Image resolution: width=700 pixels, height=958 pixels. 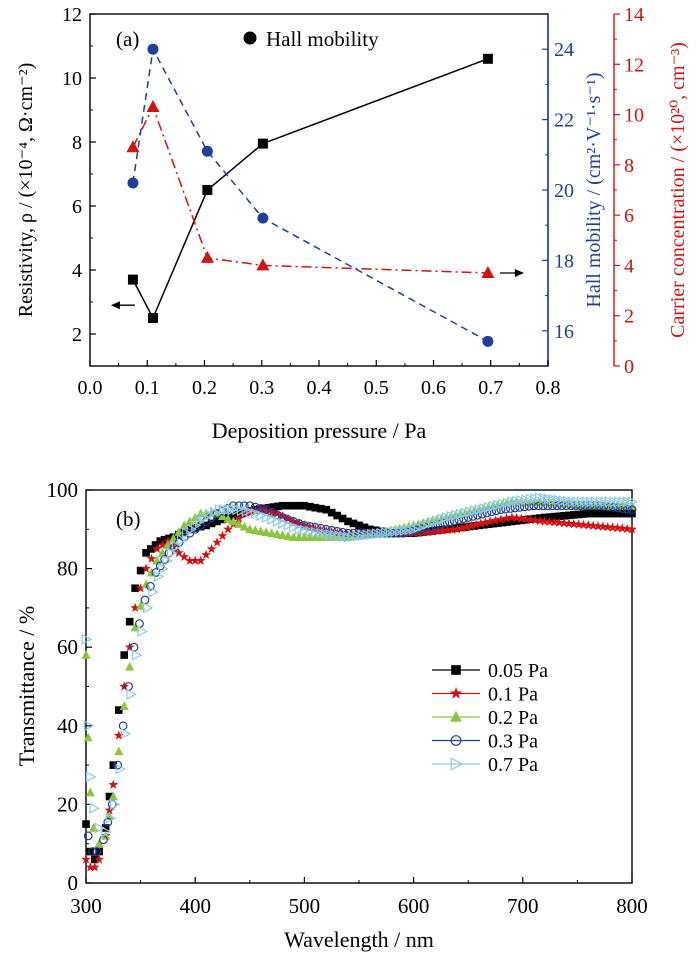 I want to click on panel-a-left-axis-label: Resistivity, ρ / (×10⁻⁴, Ω·cm⁻²), so click(x=26, y=190).